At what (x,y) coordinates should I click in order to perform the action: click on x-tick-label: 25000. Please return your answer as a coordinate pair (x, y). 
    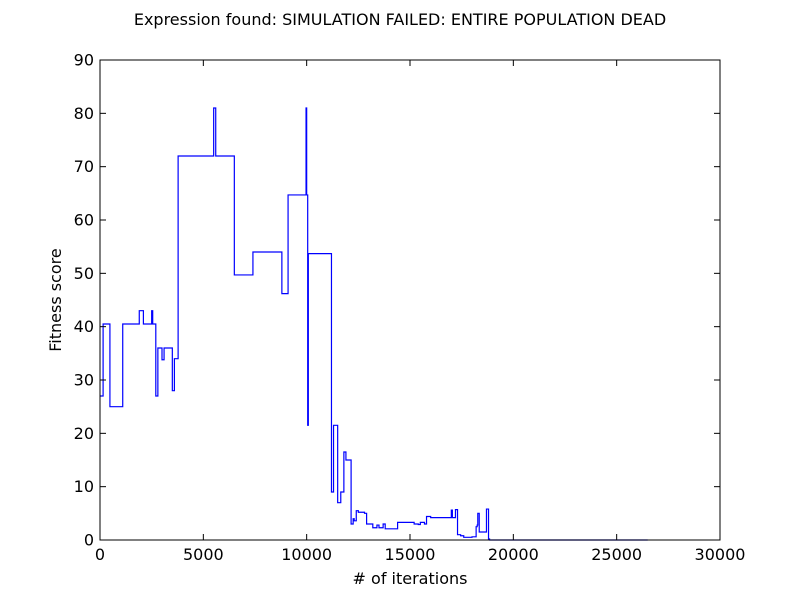
    Looking at the image, I should click on (616, 554).